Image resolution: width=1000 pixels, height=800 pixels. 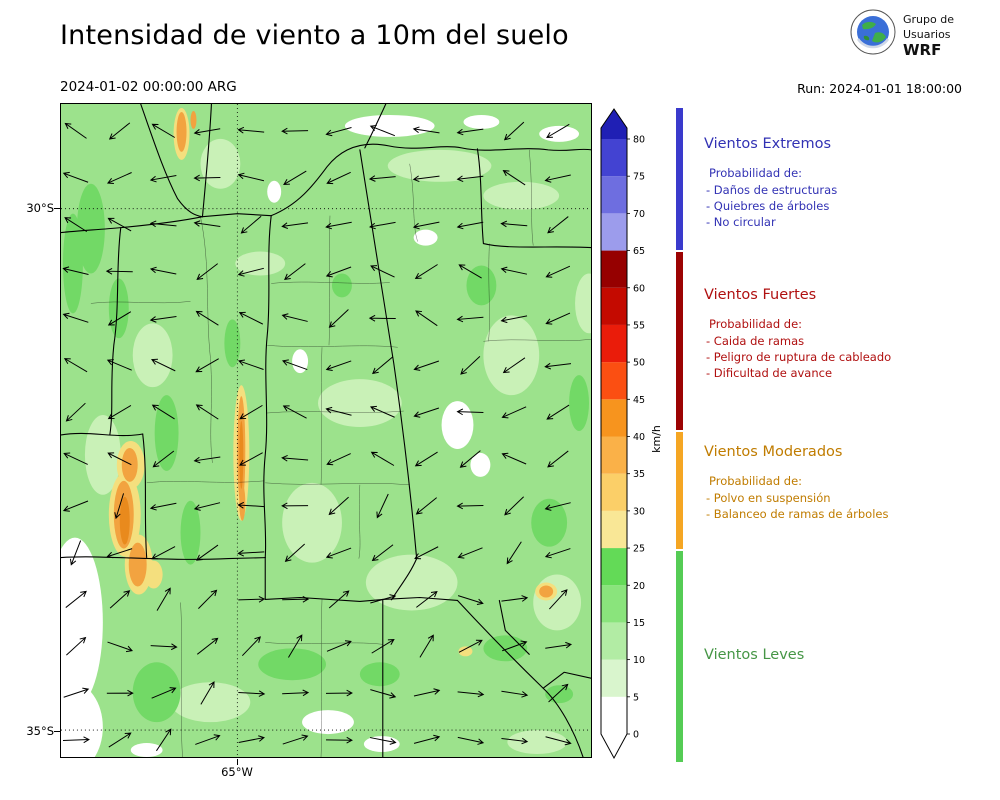 I want to click on svg-text: 0, so click(x=636, y=735).